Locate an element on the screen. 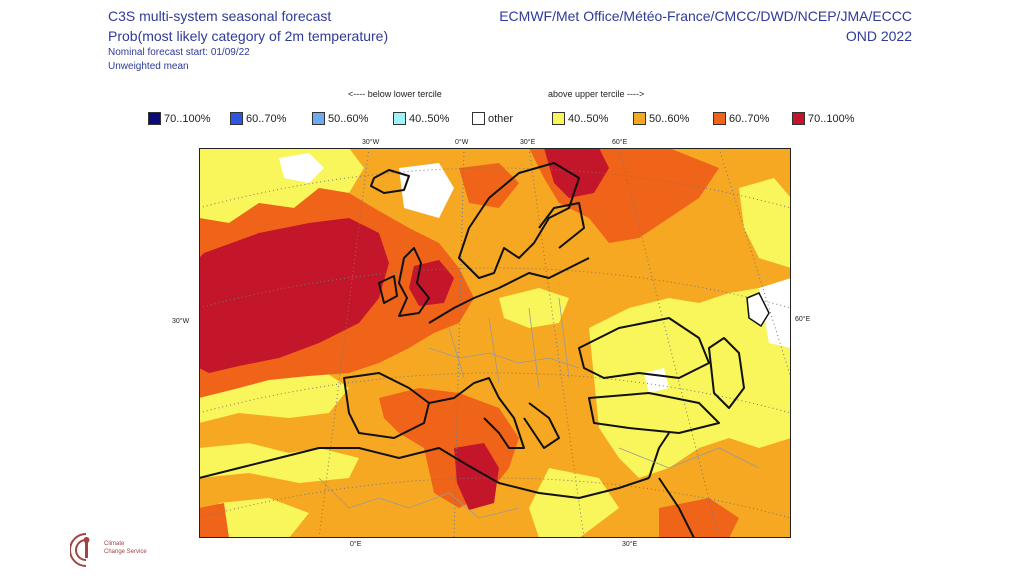  lon-label-top: 30°E is located at coordinates (528, 142).